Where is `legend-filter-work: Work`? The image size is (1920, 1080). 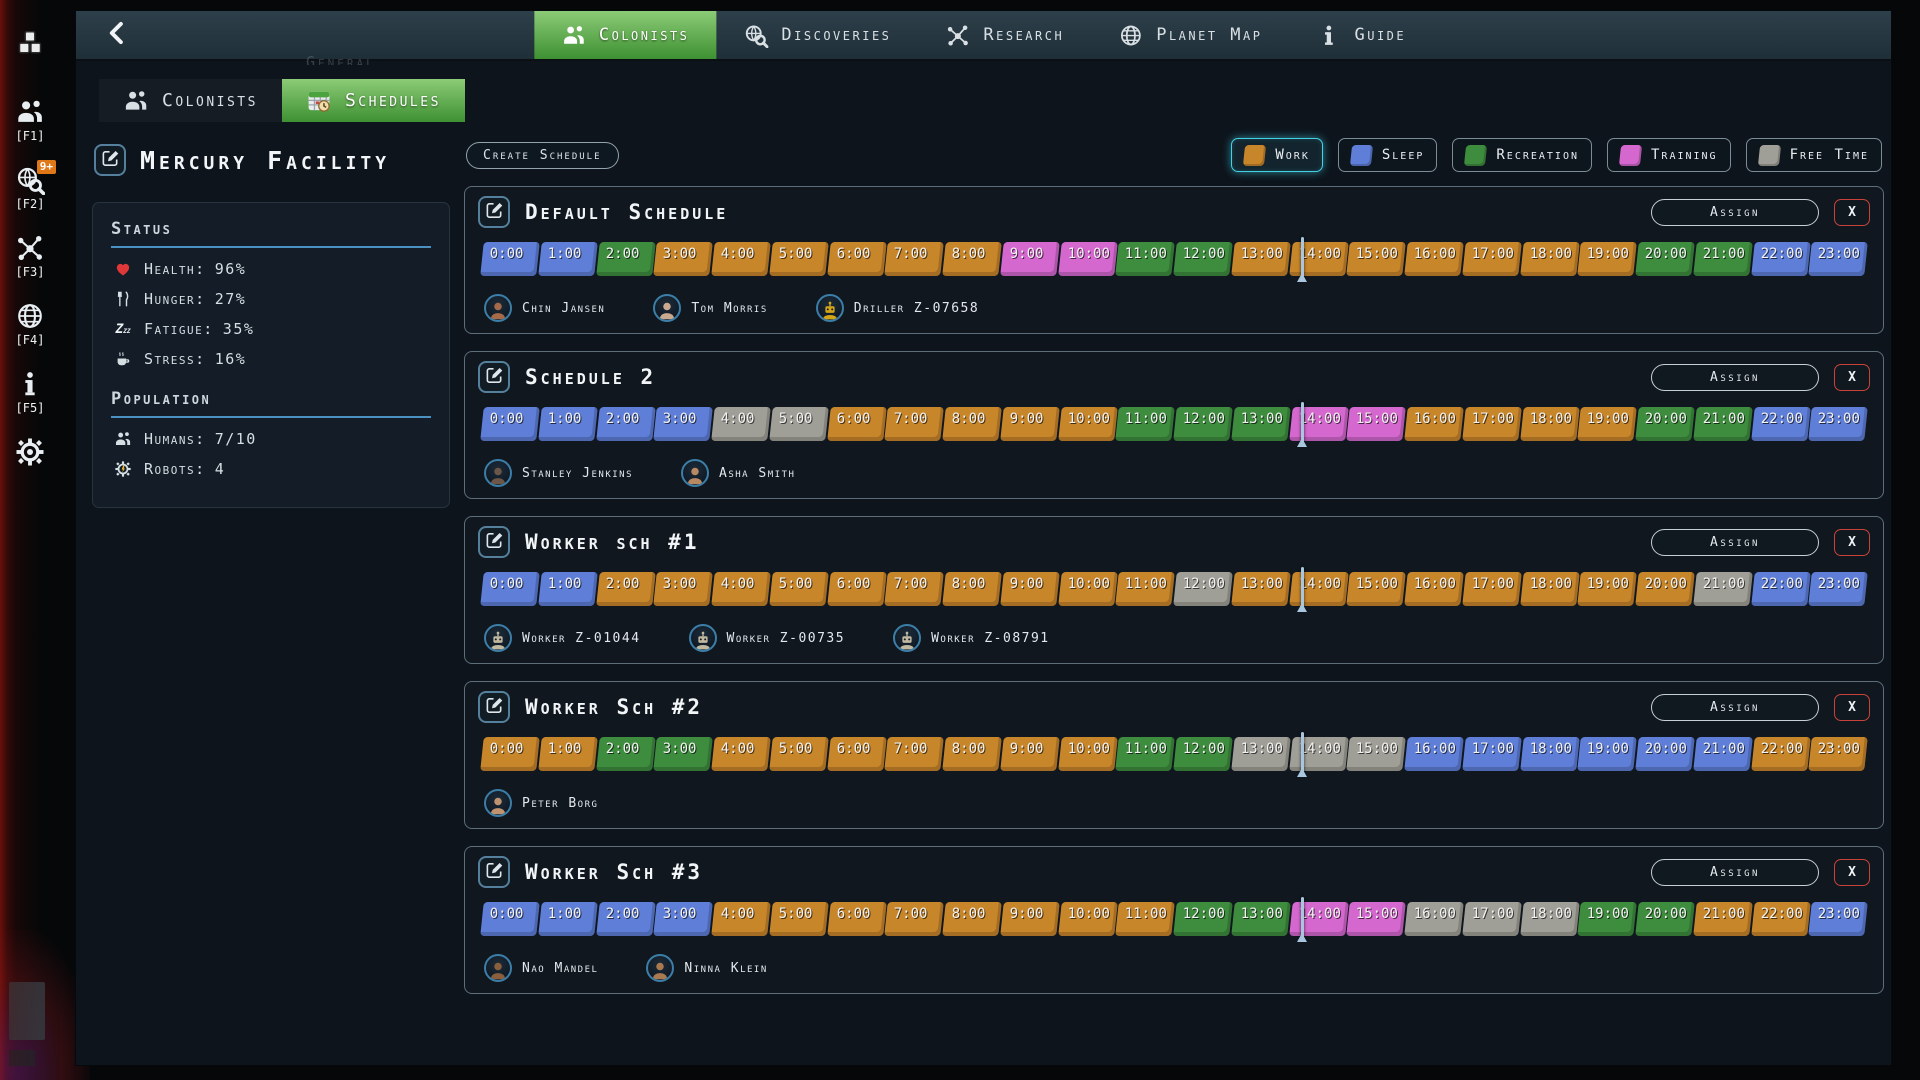 legend-filter-work: Work is located at coordinates (1277, 155).